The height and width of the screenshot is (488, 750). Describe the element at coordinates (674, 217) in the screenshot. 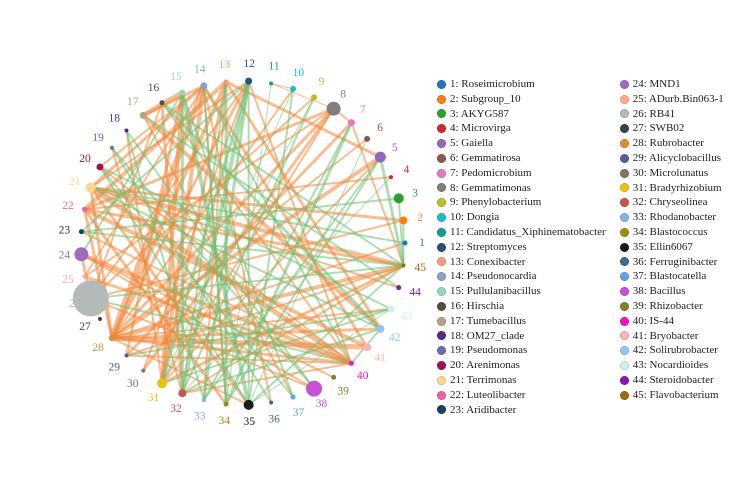

I see `legend-label: 33: Rhodanobacter` at that location.